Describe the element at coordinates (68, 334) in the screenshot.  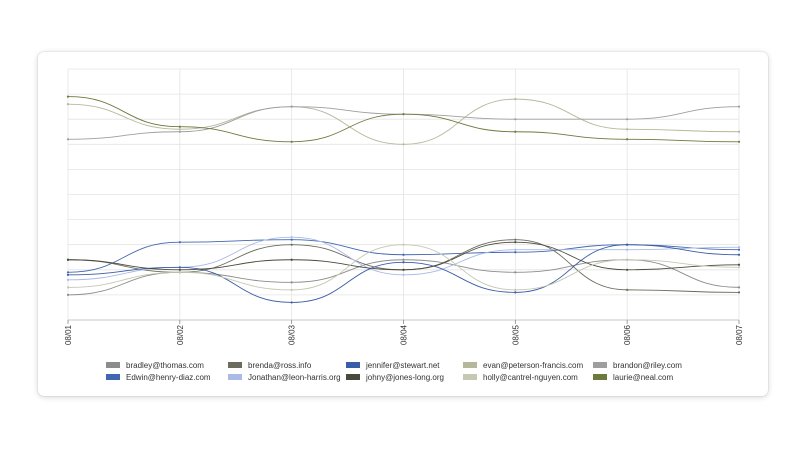
I see `x-tick-label: 08/01` at that location.